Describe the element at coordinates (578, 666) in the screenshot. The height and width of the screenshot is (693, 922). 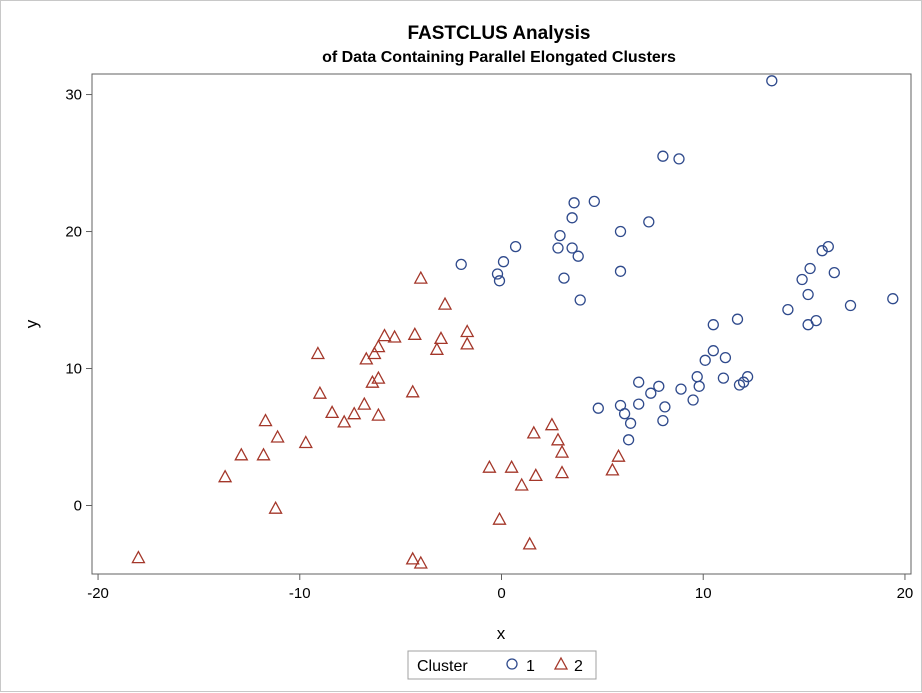
I see `legend-entry-2: 2` at that location.